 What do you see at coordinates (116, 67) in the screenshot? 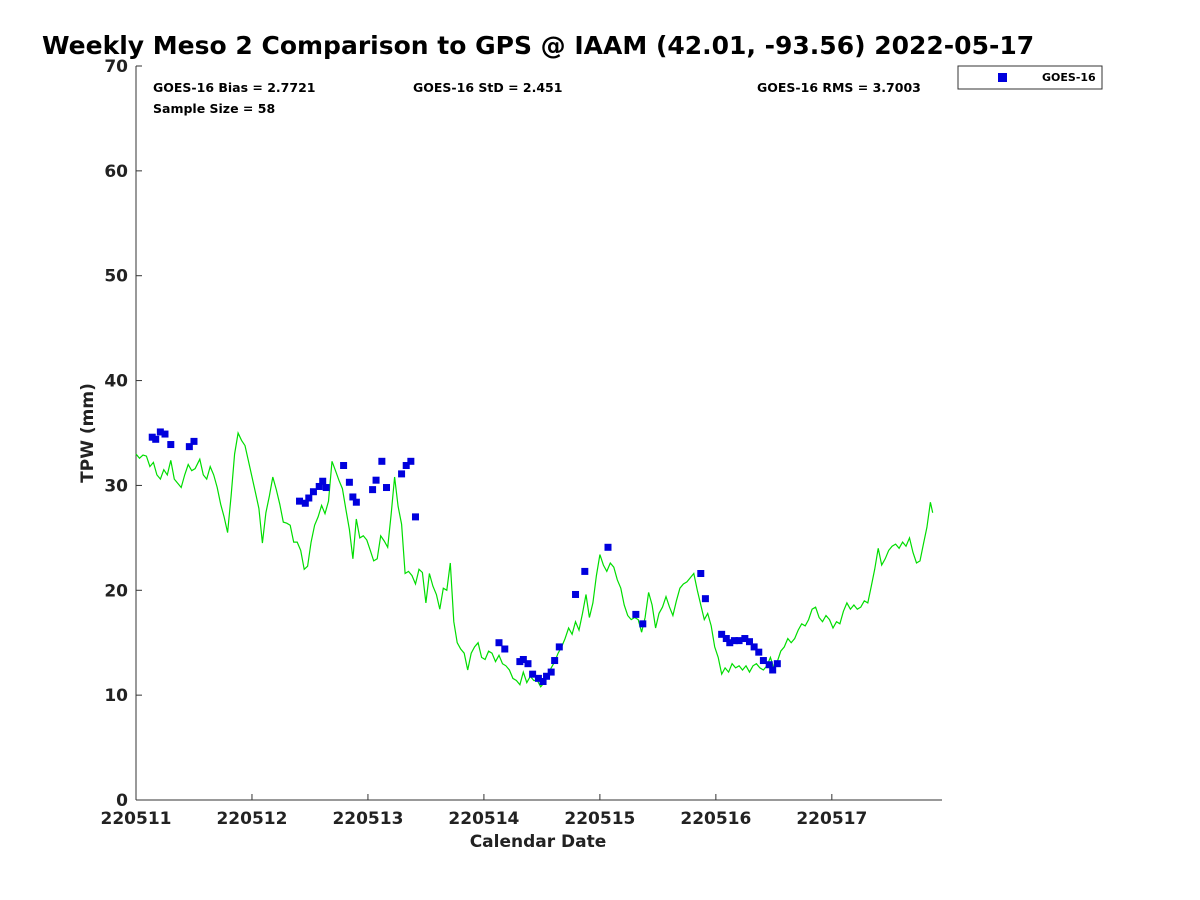
I see `y-tick-label: 70` at bounding box center [116, 67].